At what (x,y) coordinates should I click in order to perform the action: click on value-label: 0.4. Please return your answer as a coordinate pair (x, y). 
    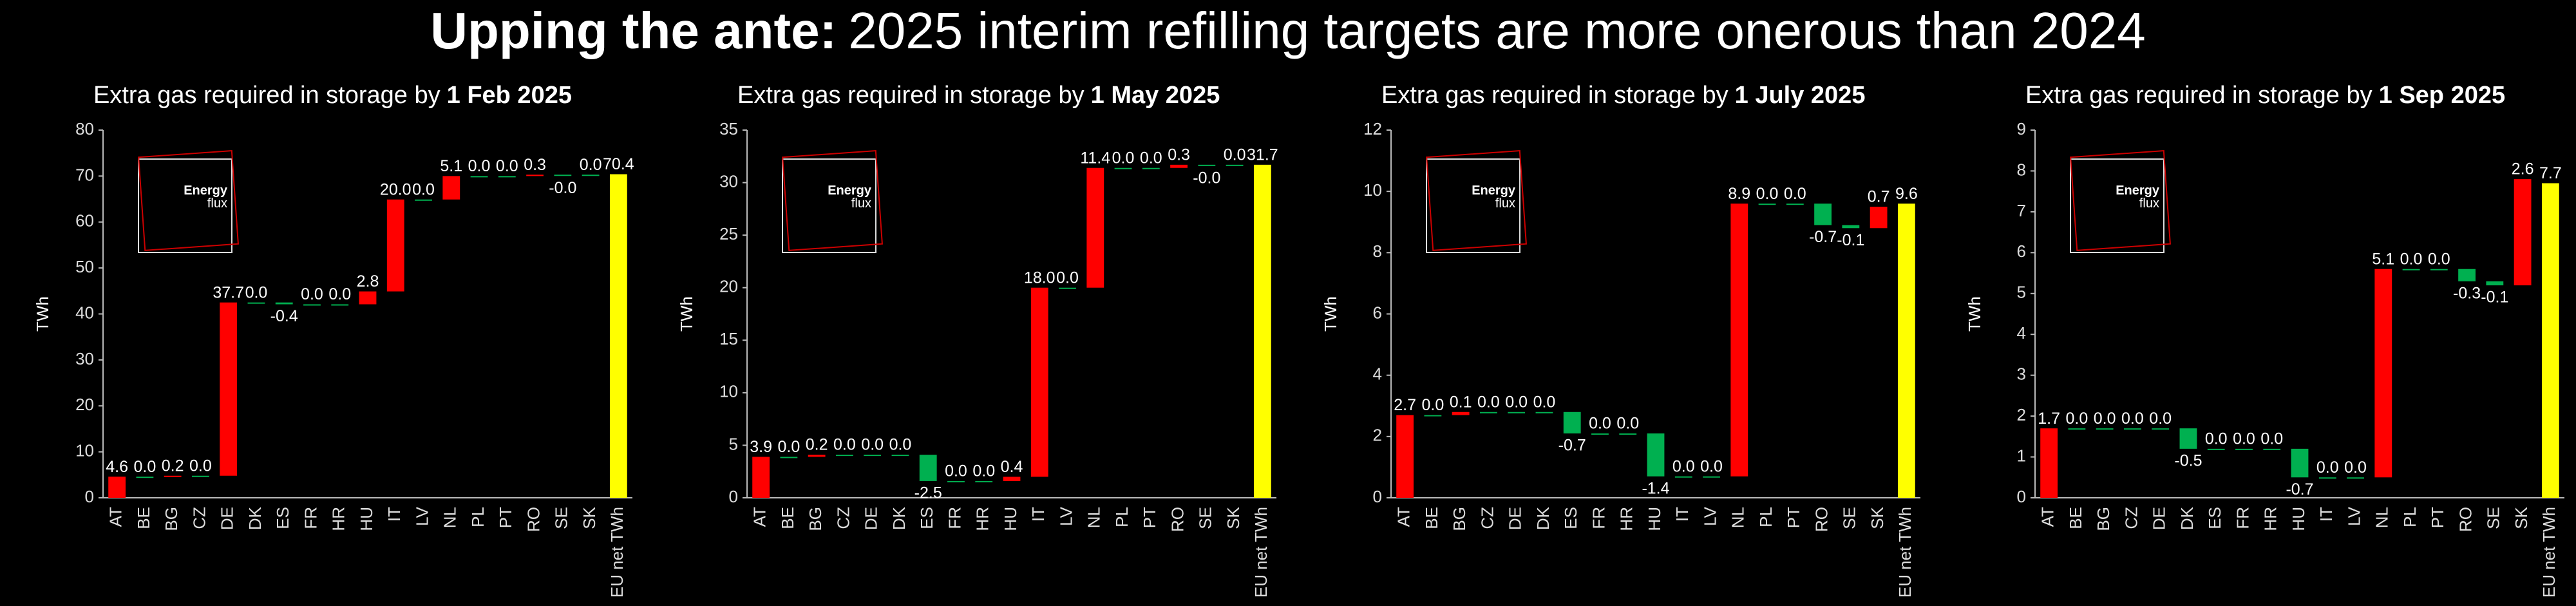
    Looking at the image, I should click on (1012, 467).